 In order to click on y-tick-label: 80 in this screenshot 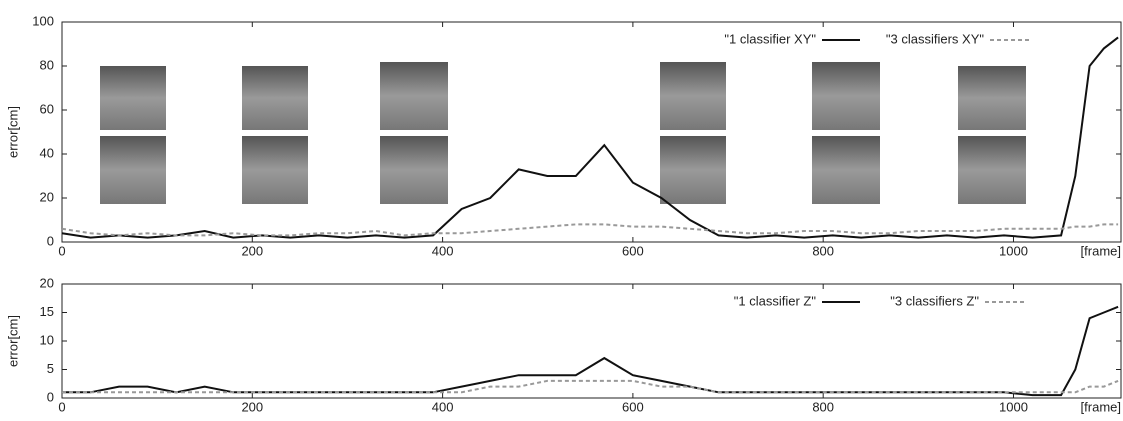, I will do `click(47, 64)`.